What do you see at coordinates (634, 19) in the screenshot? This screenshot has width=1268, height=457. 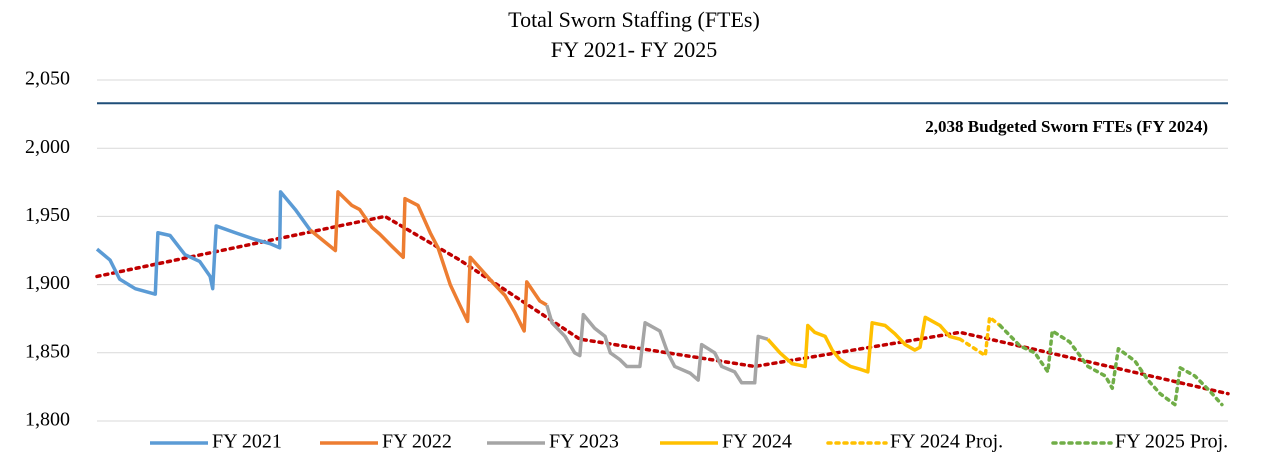 I see `chart-title: Total Sworn Staffing (FTEs)` at bounding box center [634, 19].